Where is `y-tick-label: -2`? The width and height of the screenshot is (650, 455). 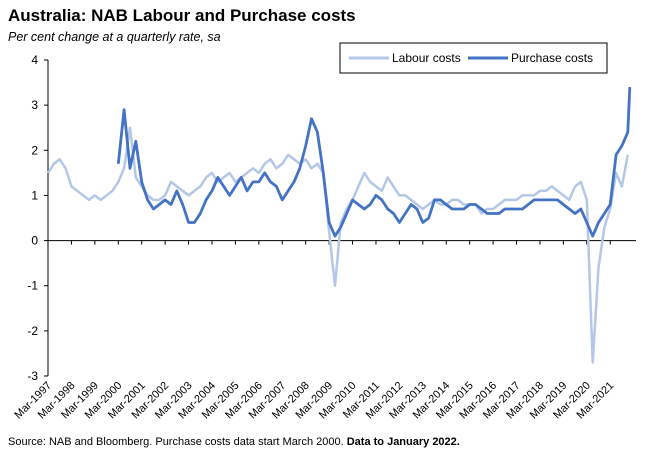
y-tick-label: -2 is located at coordinates (32, 331).